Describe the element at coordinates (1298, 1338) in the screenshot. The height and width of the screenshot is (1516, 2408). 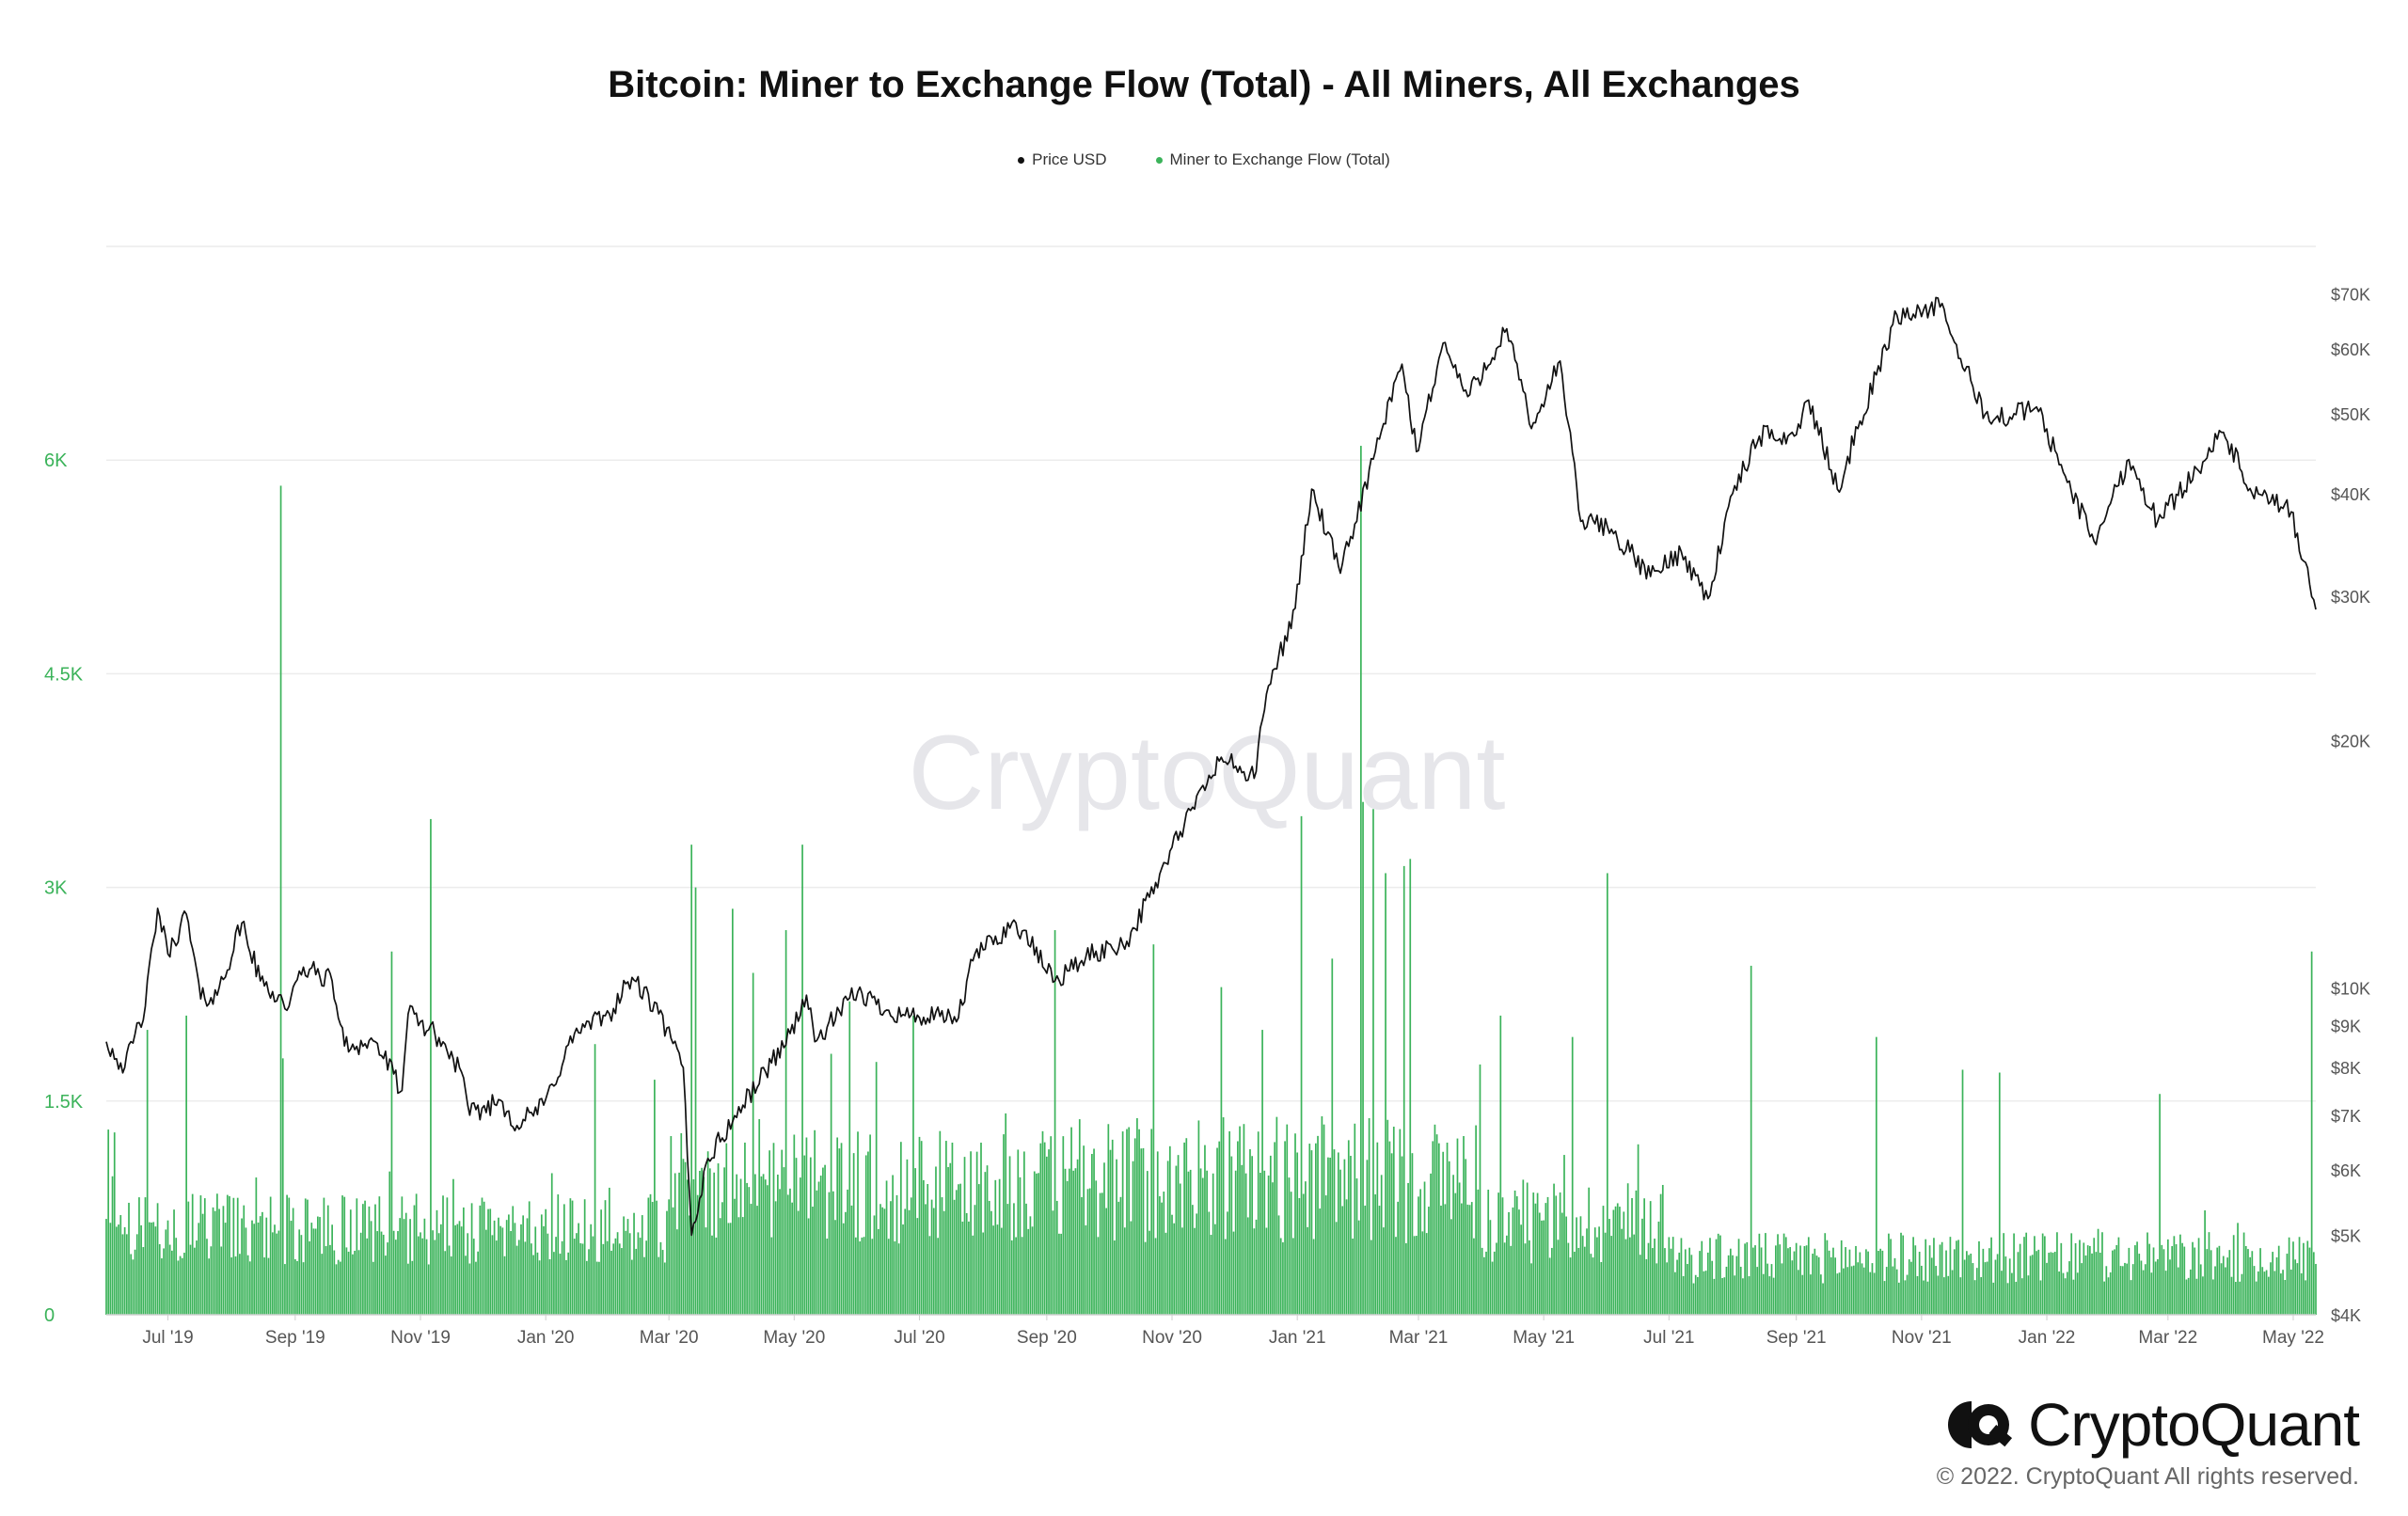
I see `x-axis-tick-label: Jan '21` at that location.